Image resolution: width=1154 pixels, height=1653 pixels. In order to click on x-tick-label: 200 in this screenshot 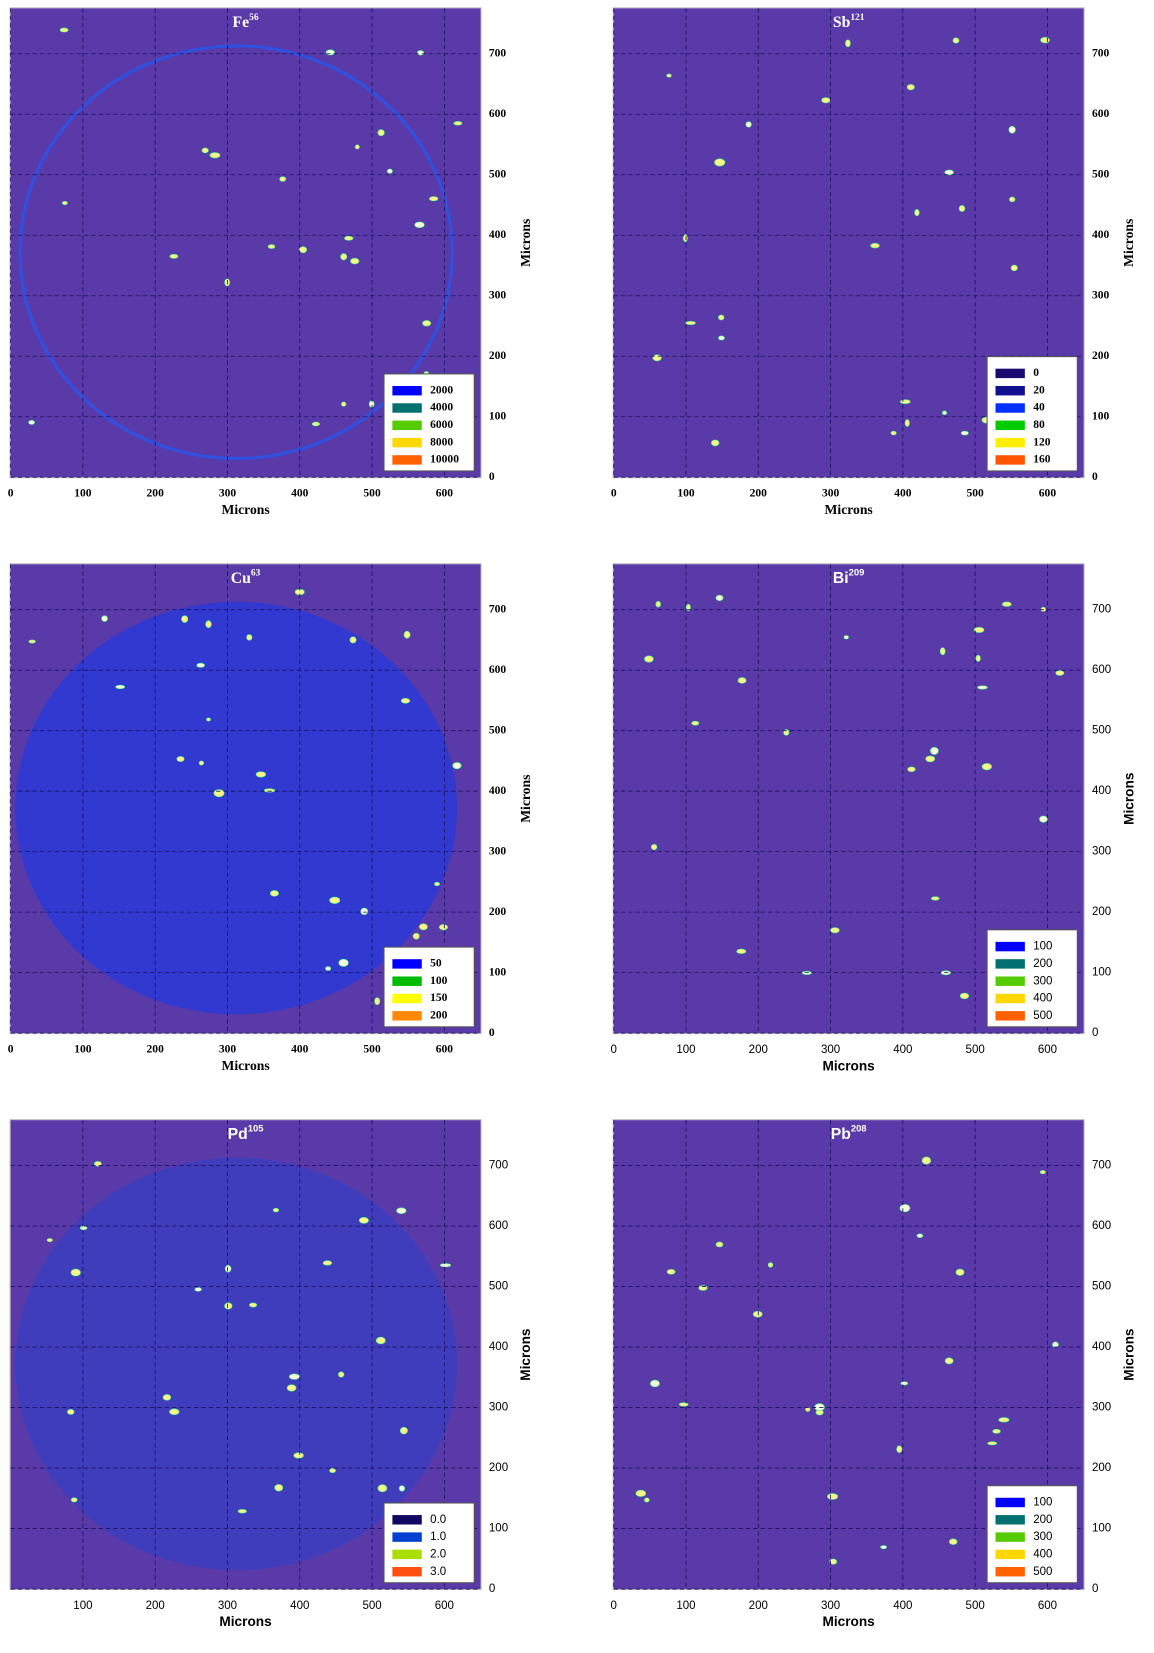, I will do `click(156, 494)`.